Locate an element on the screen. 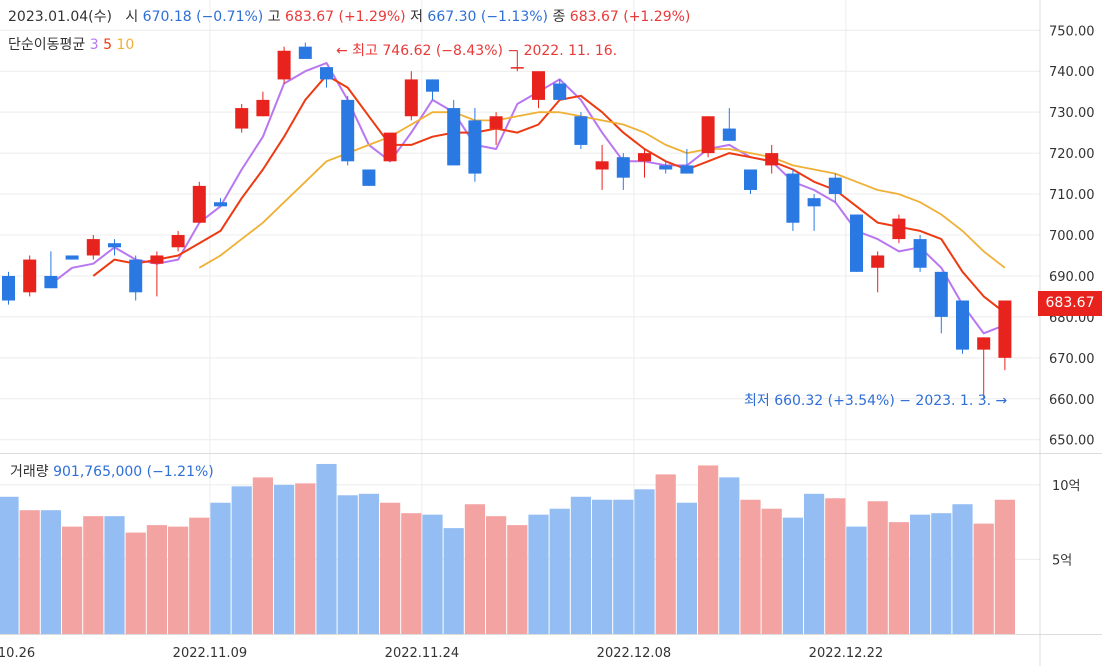 This screenshot has width=1102, height=666. ma10-legend: 10 is located at coordinates (125, 45).